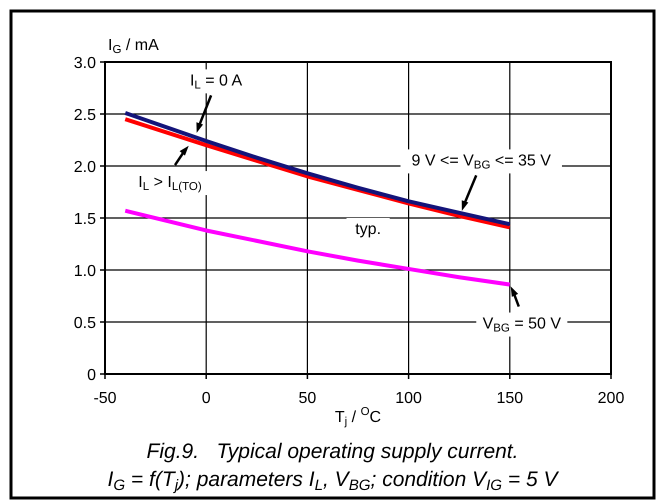 The height and width of the screenshot is (500, 665). I want to click on x-axis-title: T$_{j}$ / $^{O}$C, so click(358, 417).